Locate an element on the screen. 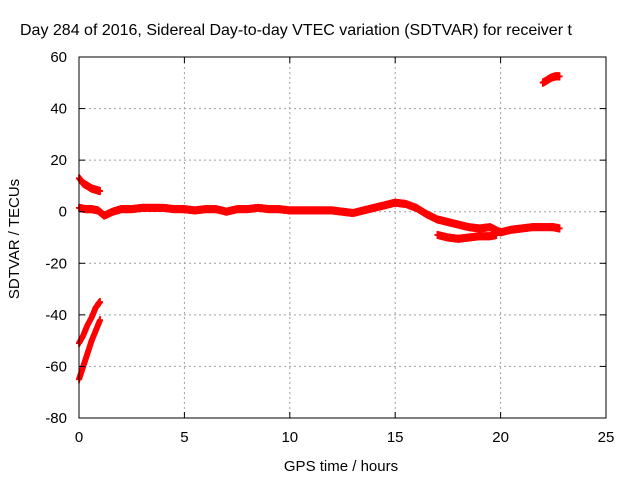 This screenshot has width=640, height=480. x-tick-label: 5 is located at coordinates (184, 437).